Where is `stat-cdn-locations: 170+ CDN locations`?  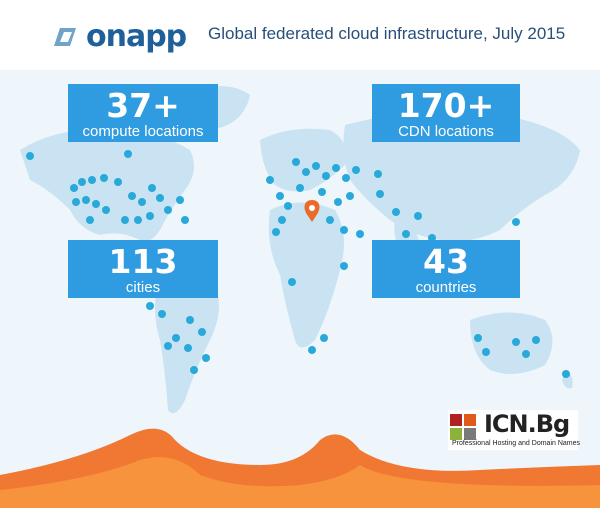
stat-cdn-locations: 170+ CDN locations is located at coordinates (446, 113).